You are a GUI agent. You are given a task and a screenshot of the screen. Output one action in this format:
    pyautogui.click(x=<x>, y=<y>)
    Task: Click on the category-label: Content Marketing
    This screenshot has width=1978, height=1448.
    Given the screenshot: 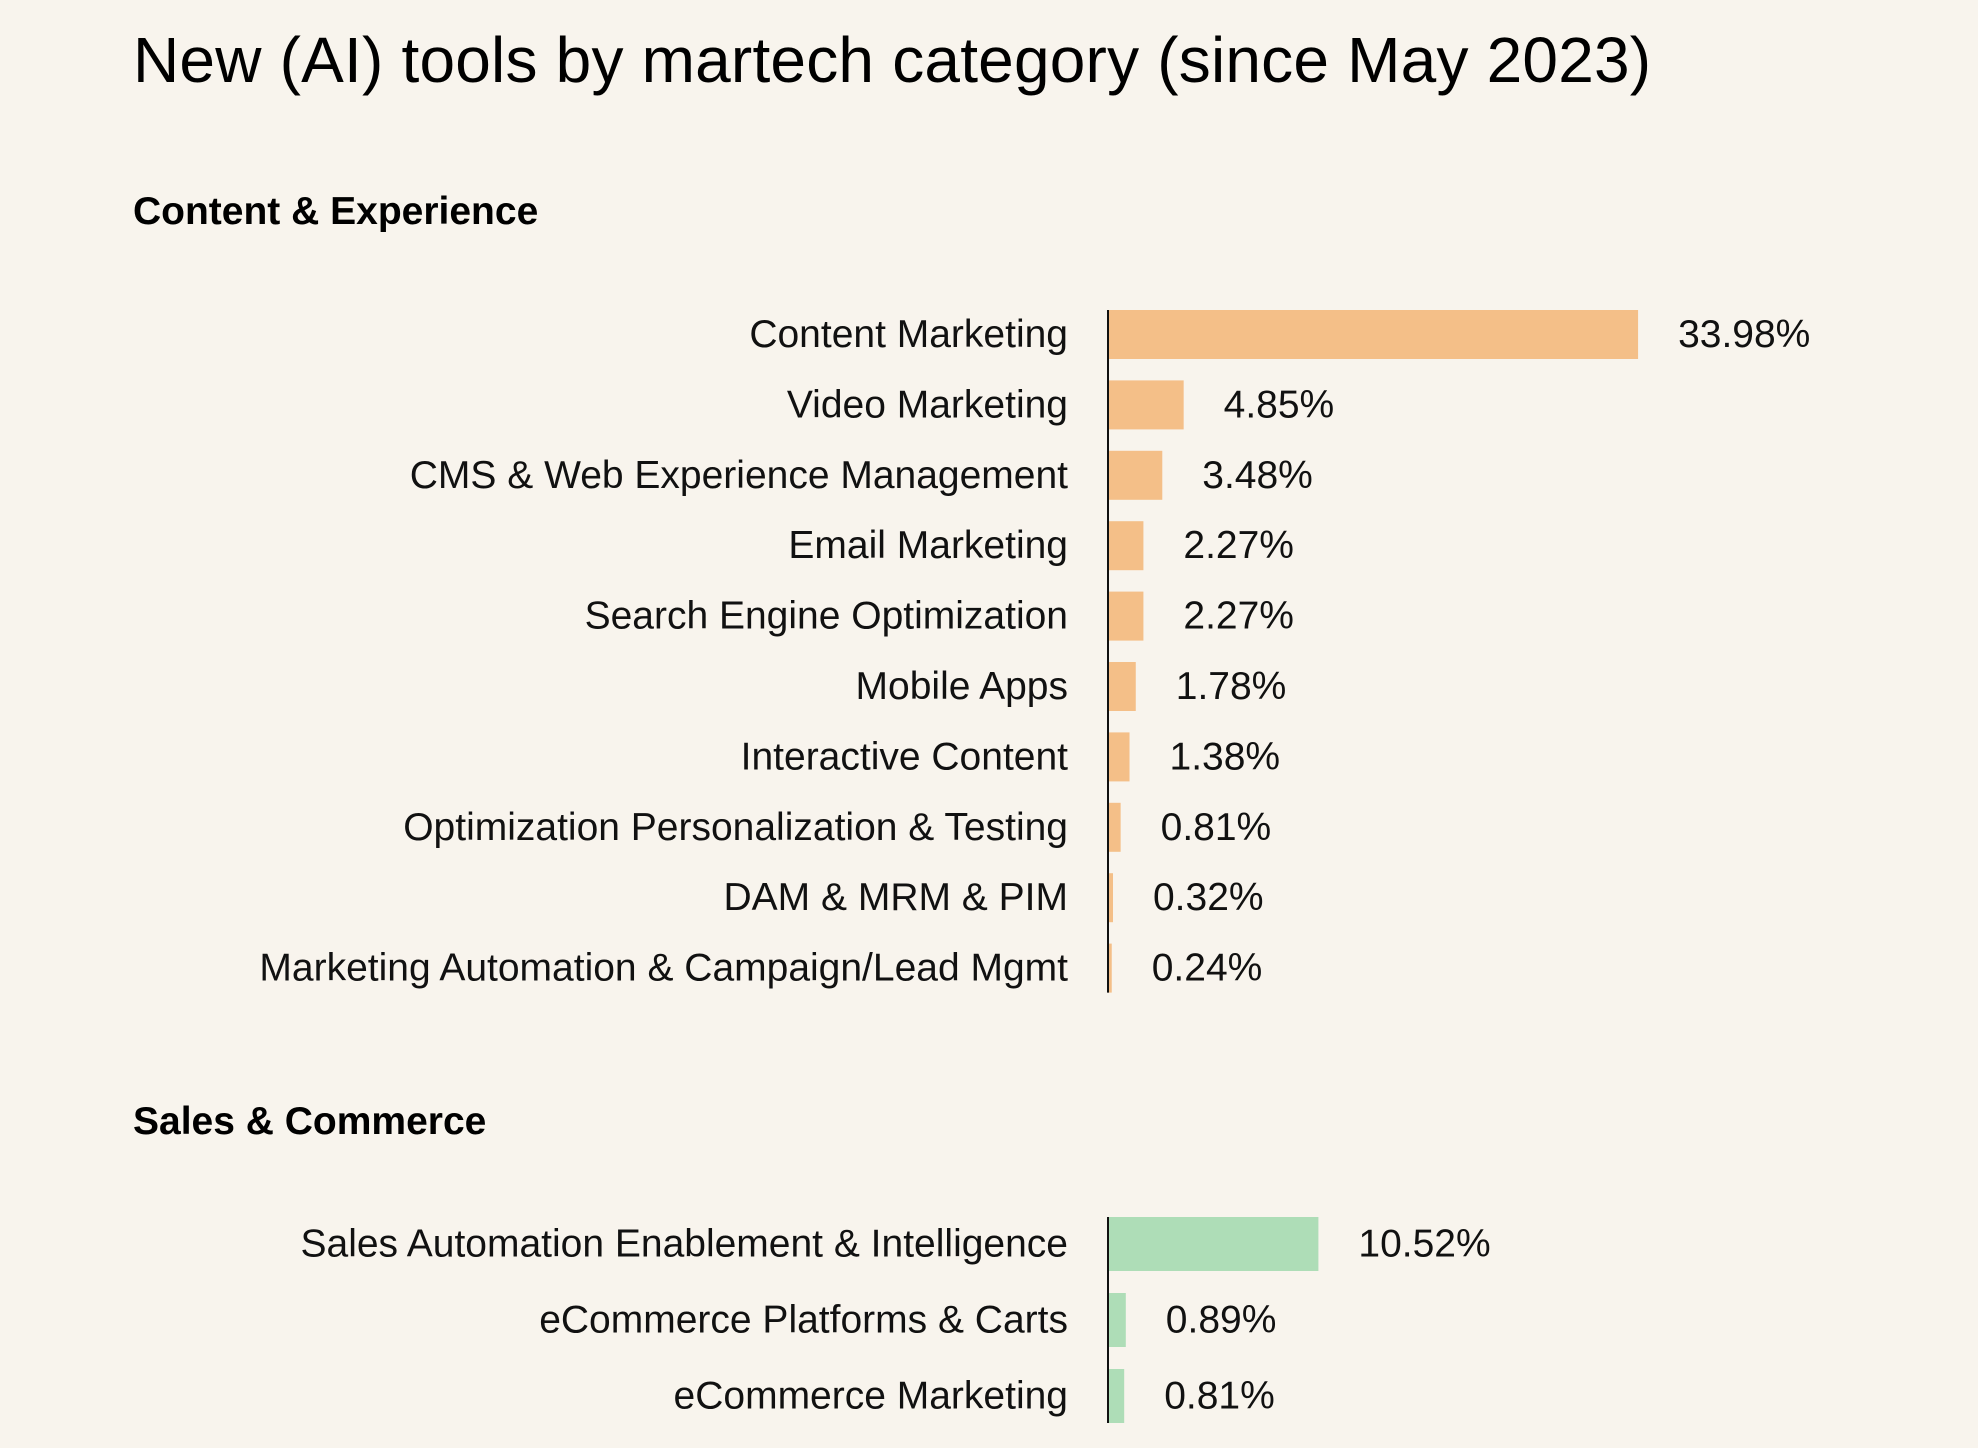 What is the action you would take?
    pyautogui.click(x=908, y=334)
    